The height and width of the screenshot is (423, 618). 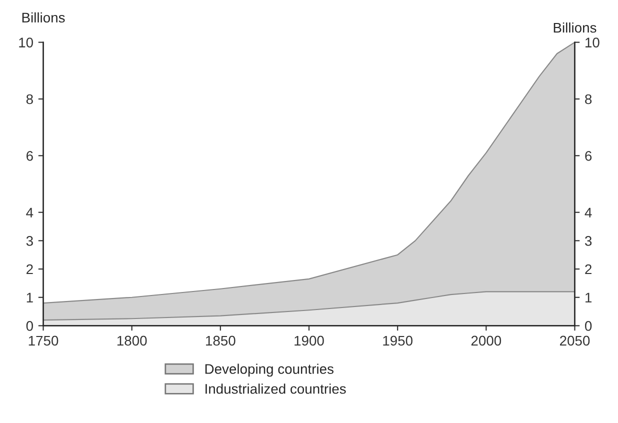 I want to click on x-tick-label: 1950, so click(x=397, y=341).